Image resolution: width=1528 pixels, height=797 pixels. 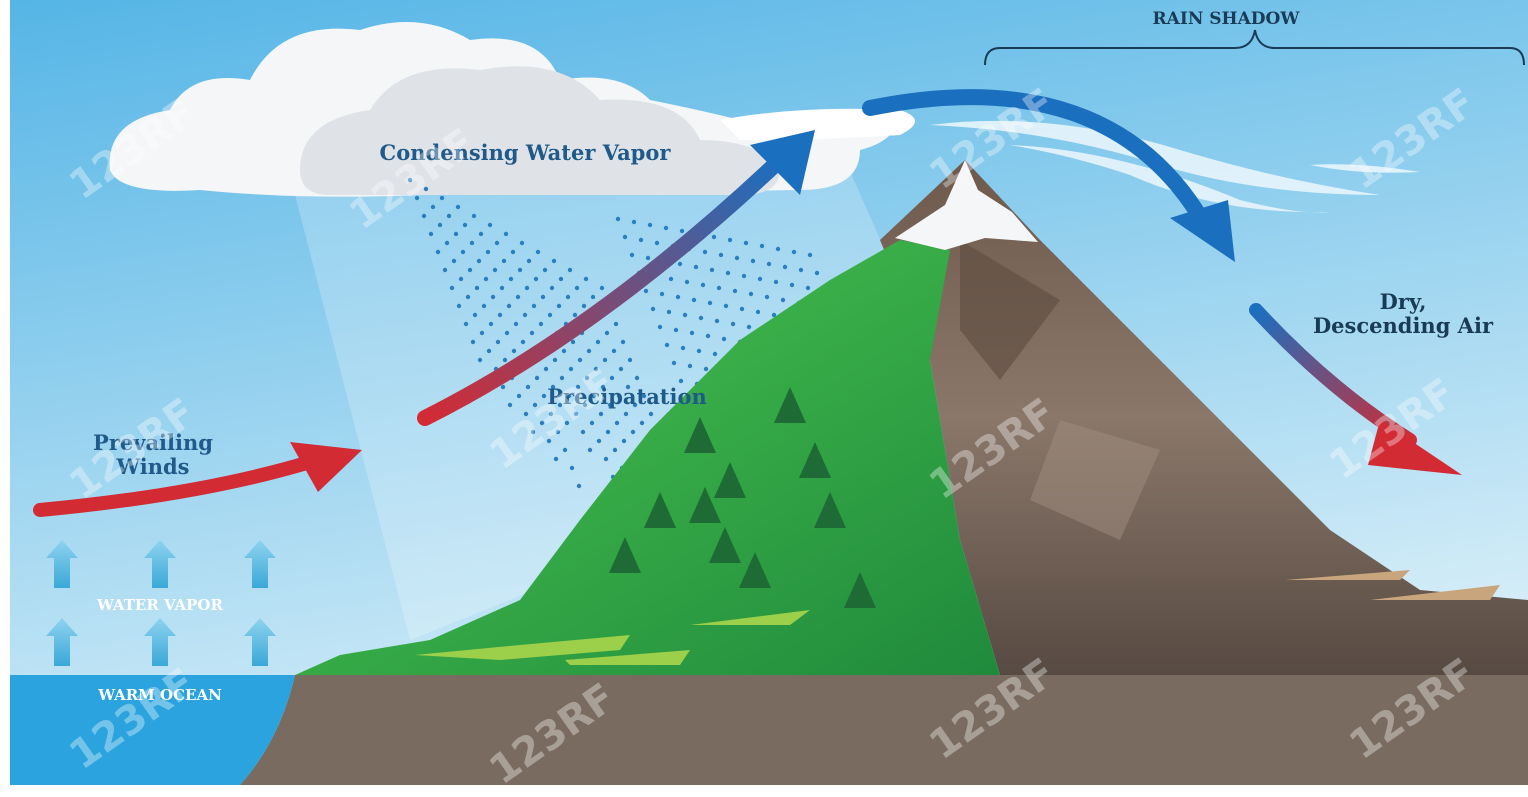 I want to click on arrowhead, so click(x=326, y=467).